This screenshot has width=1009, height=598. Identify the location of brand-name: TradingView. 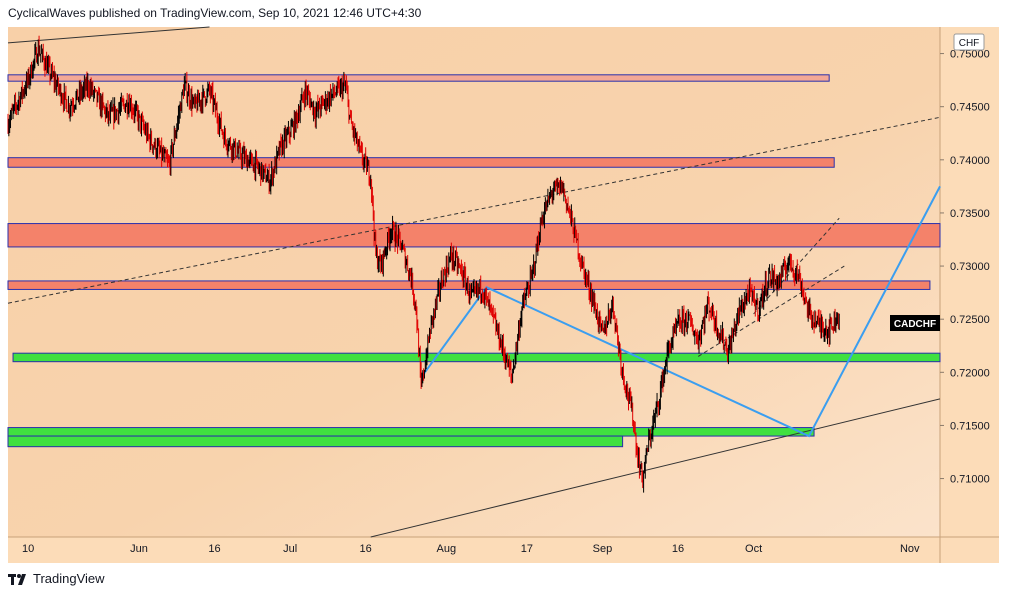
(69, 578).